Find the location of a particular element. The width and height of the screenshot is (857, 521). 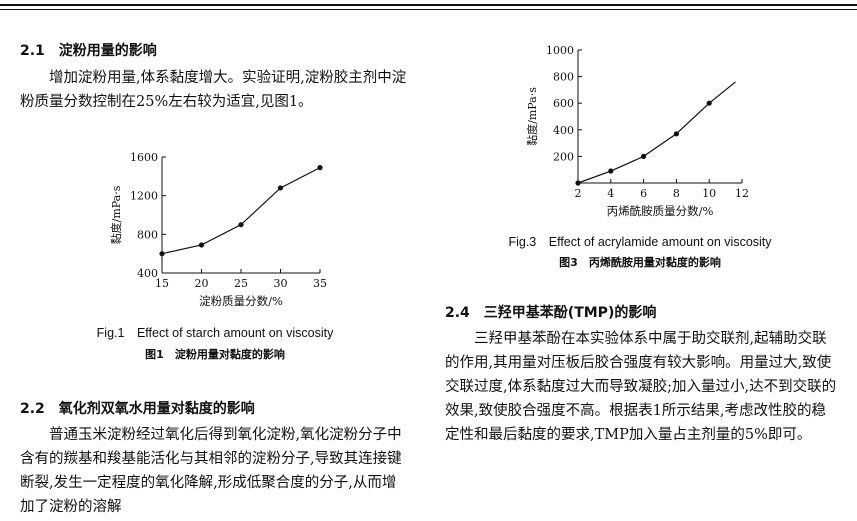

x-tick-label: 12 is located at coordinates (742, 193).